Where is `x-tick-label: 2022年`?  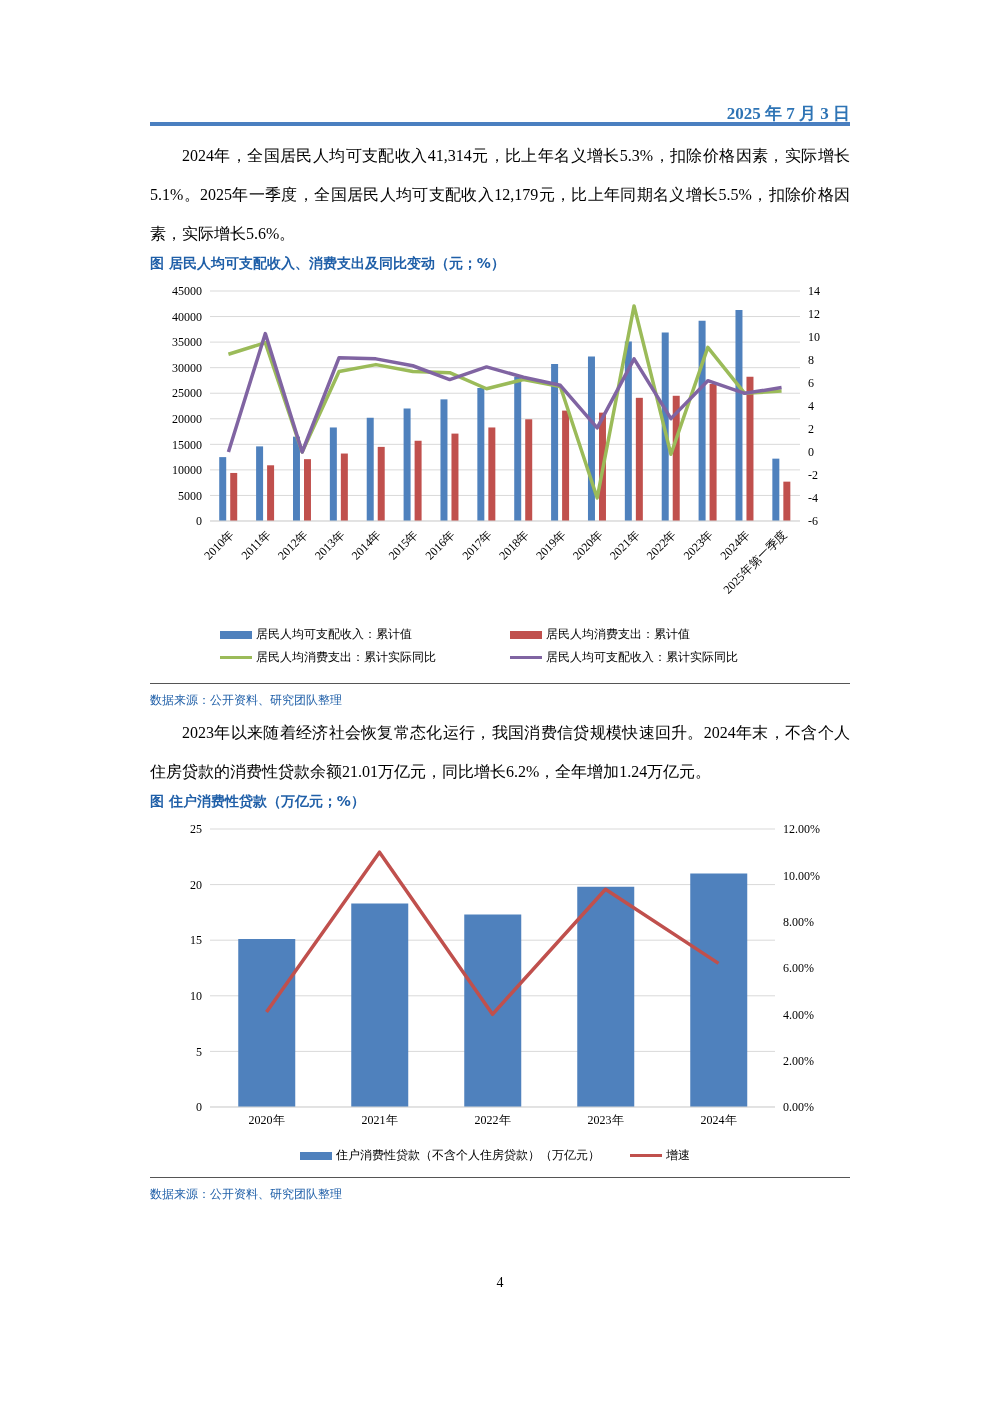 x-tick-label: 2022年 is located at coordinates (492, 1119).